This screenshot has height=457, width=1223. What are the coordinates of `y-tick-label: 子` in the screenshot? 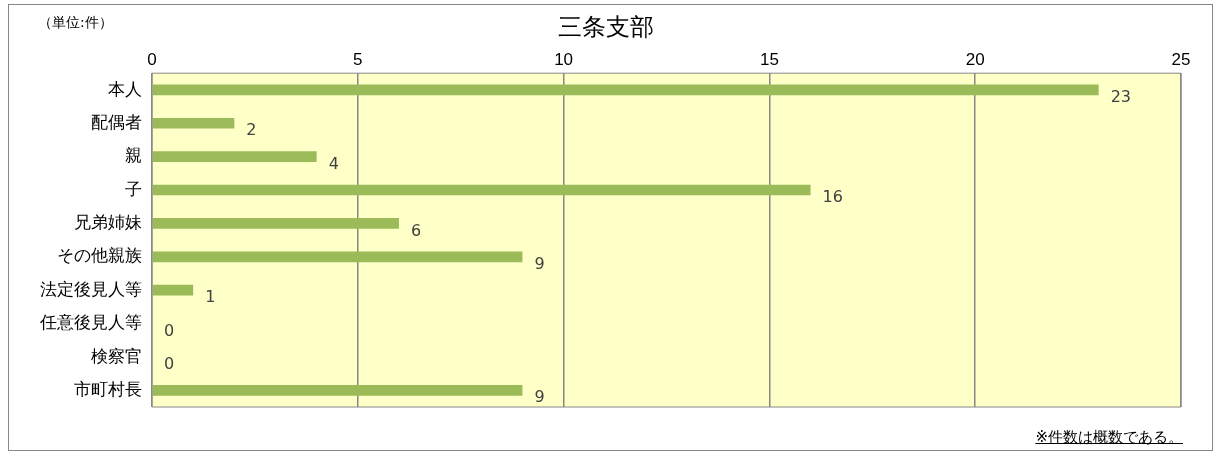 It's located at (133, 189).